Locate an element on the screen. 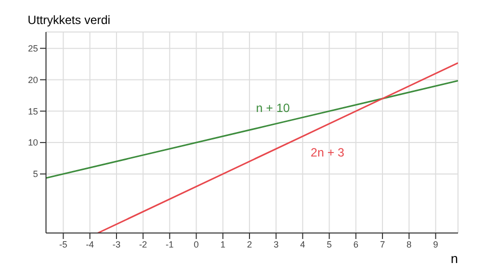  y-tick-label: 25 is located at coordinates (33, 49).